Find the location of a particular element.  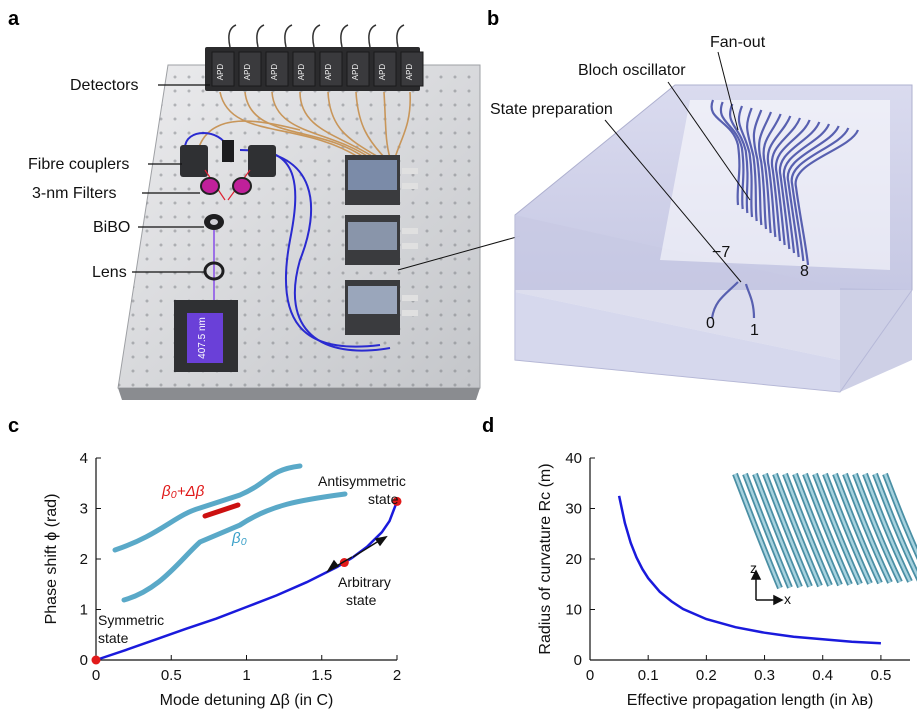

plot-d-x-tick-label: 0.1 is located at coordinates (648, 675).